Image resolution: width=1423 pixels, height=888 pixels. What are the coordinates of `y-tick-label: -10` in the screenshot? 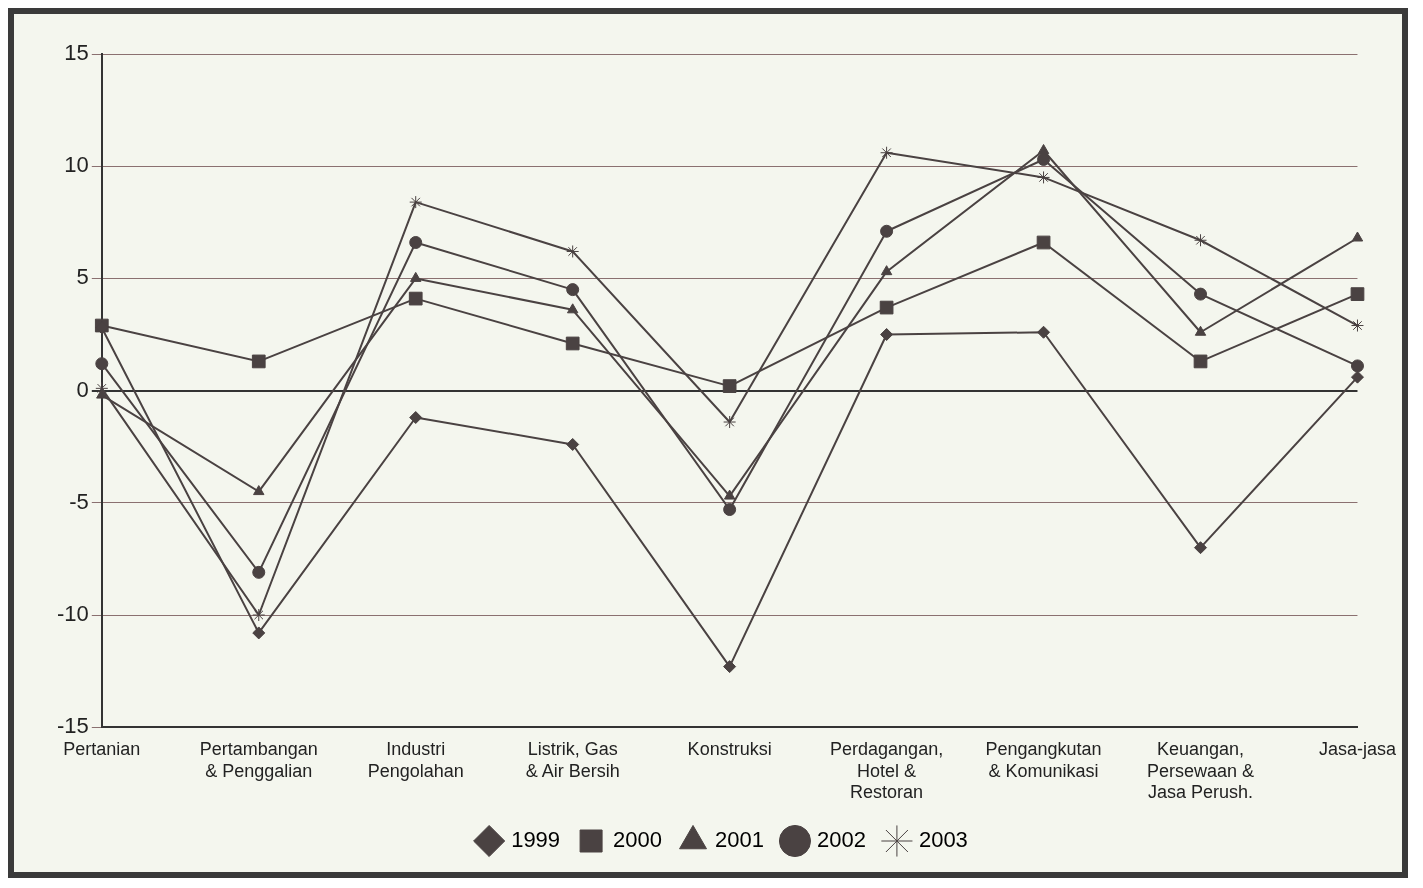 It's located at (73, 614).